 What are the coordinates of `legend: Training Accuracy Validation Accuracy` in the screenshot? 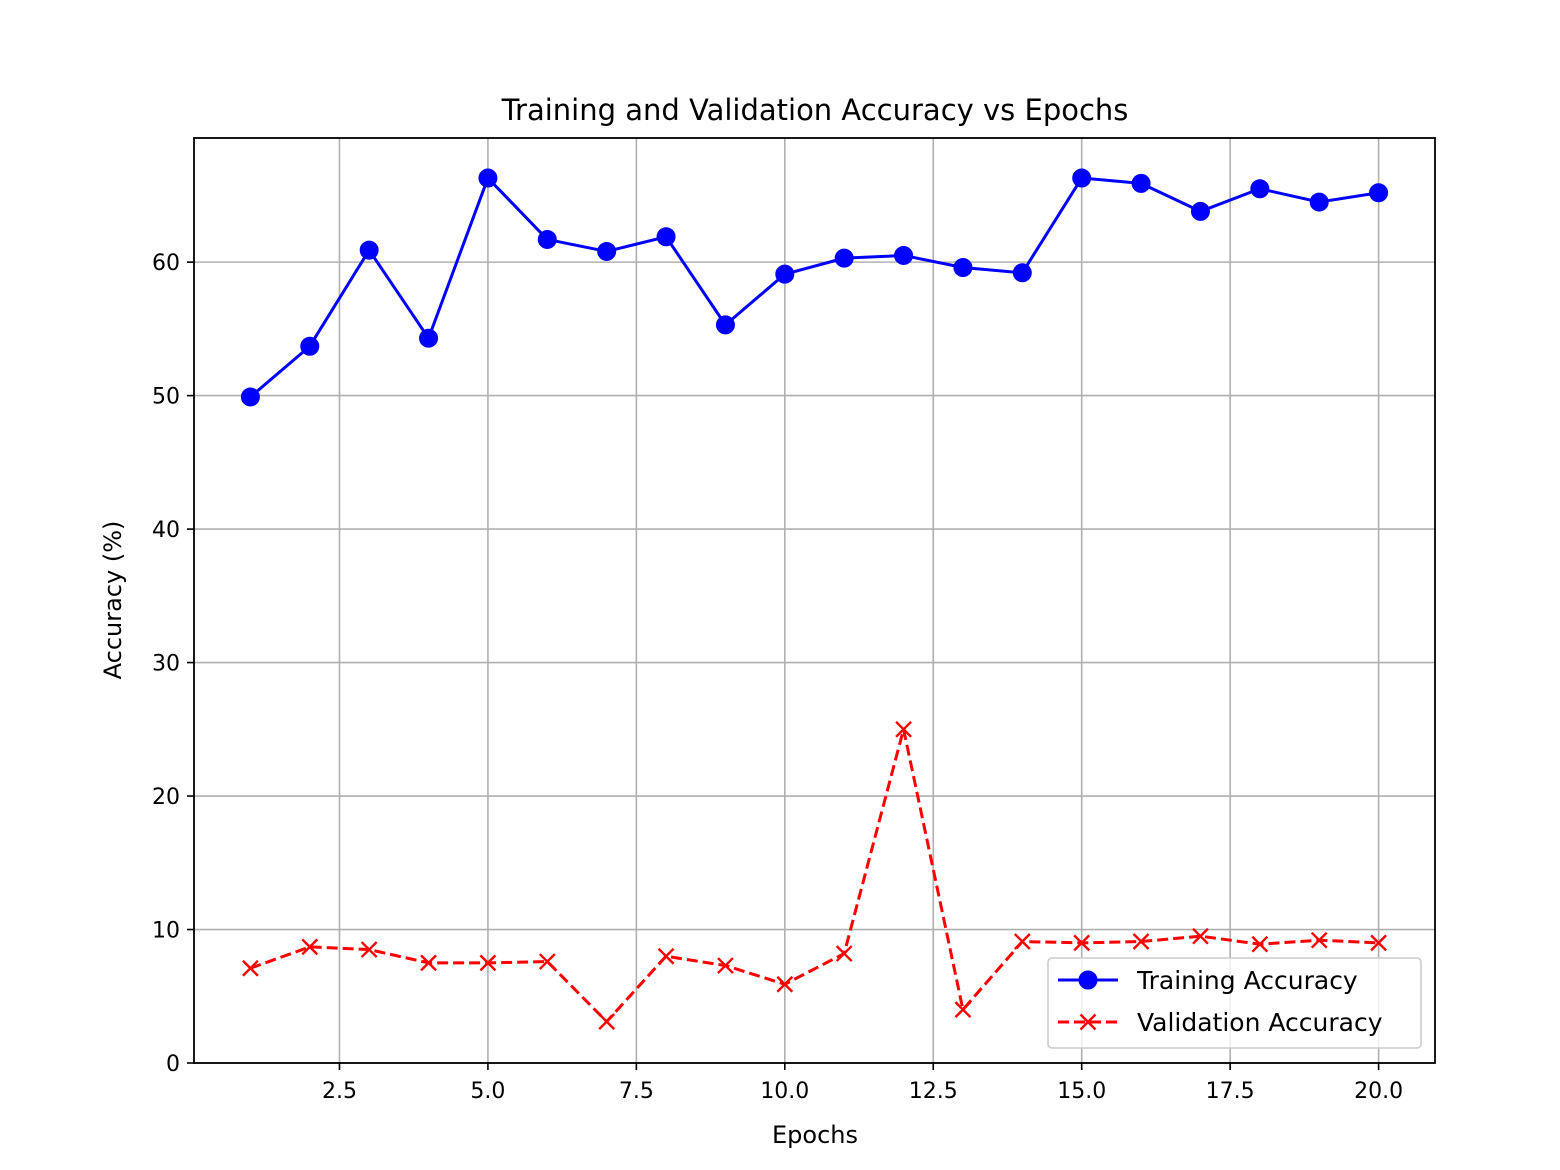 It's located at (1234, 1003).